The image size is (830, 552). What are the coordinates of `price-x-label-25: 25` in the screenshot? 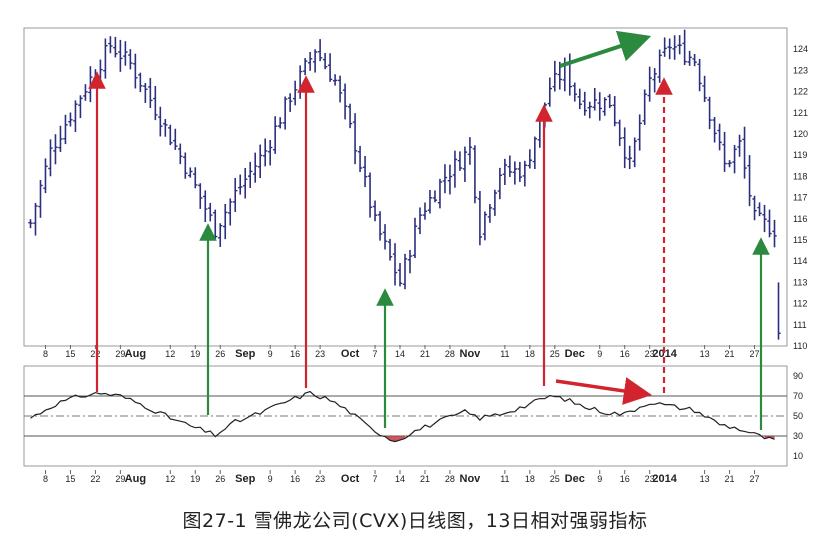 It's located at (555, 354).